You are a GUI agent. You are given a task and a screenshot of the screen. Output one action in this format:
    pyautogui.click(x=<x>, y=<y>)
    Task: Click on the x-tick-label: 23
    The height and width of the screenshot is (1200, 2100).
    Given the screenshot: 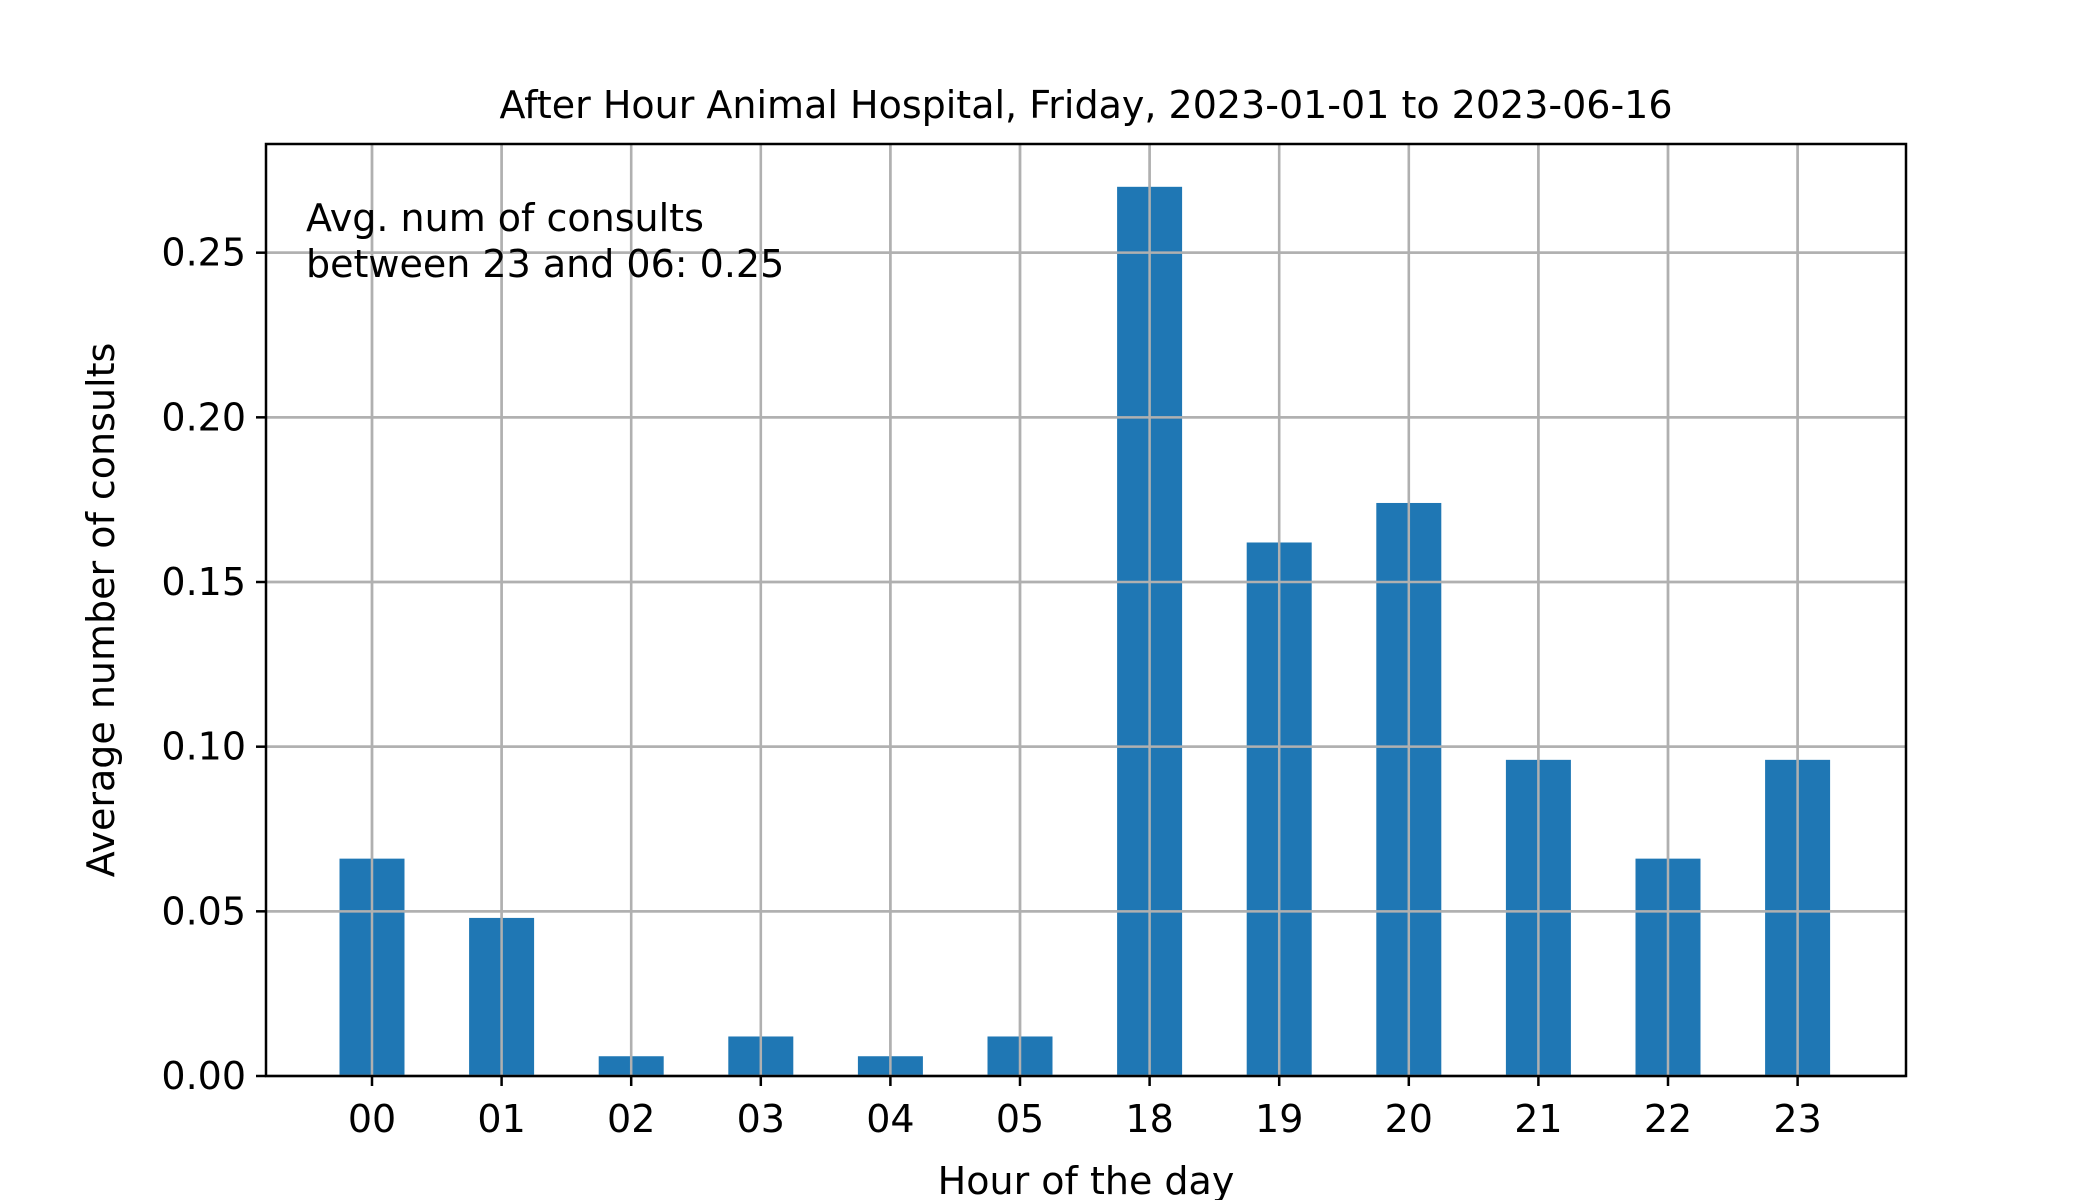 What is the action you would take?
    pyautogui.click(x=1797, y=1119)
    